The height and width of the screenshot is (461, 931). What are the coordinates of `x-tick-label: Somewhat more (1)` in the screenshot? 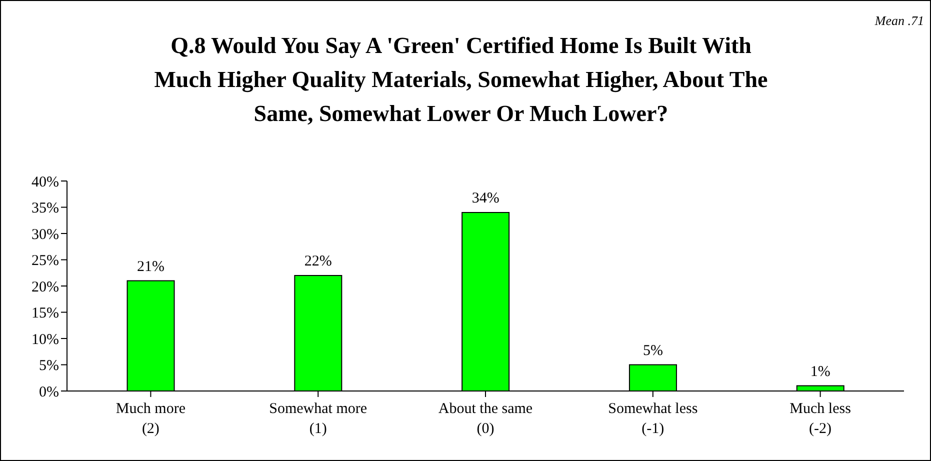 It's located at (318, 419).